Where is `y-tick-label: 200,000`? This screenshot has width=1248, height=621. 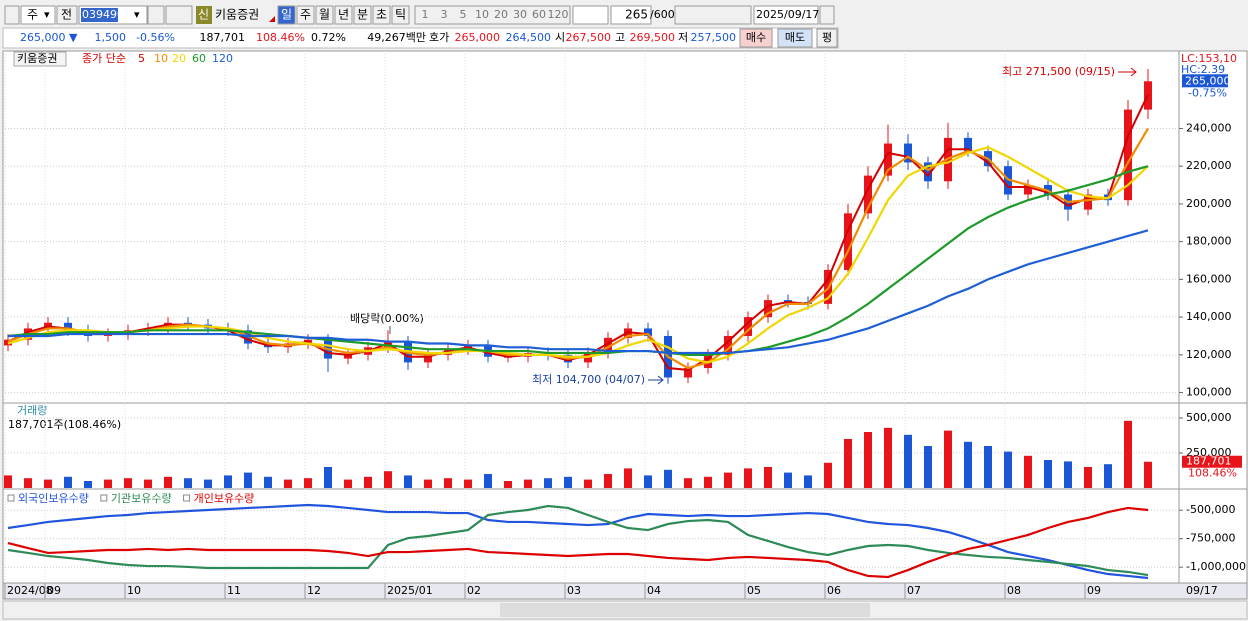
y-tick-label: 200,000 is located at coordinates (1209, 203).